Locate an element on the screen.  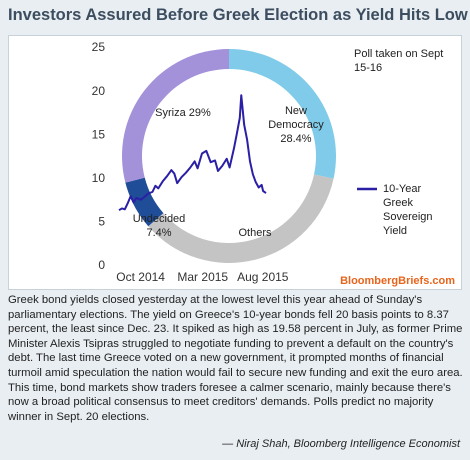
y-tick-label: 15 is located at coordinates (99, 134).